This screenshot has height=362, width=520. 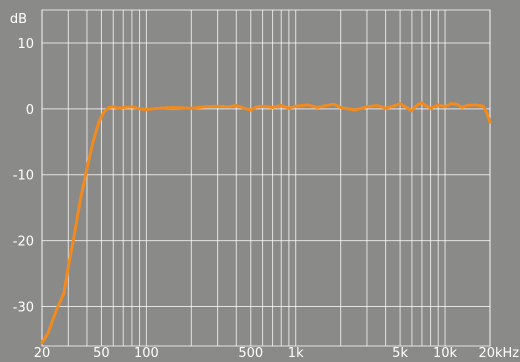 I want to click on x-tick-label: 10k, so click(x=445, y=353).